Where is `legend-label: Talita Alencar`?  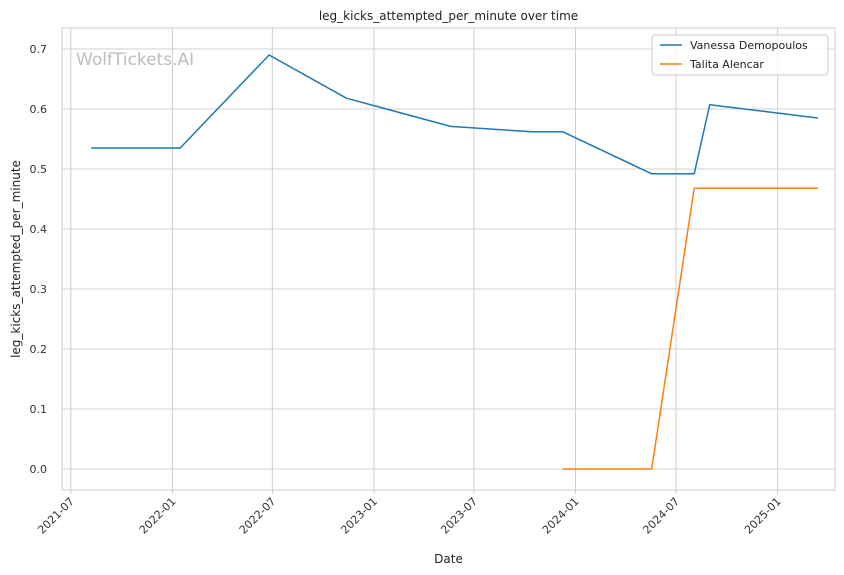 legend-label: Talita Alencar is located at coordinates (726, 64).